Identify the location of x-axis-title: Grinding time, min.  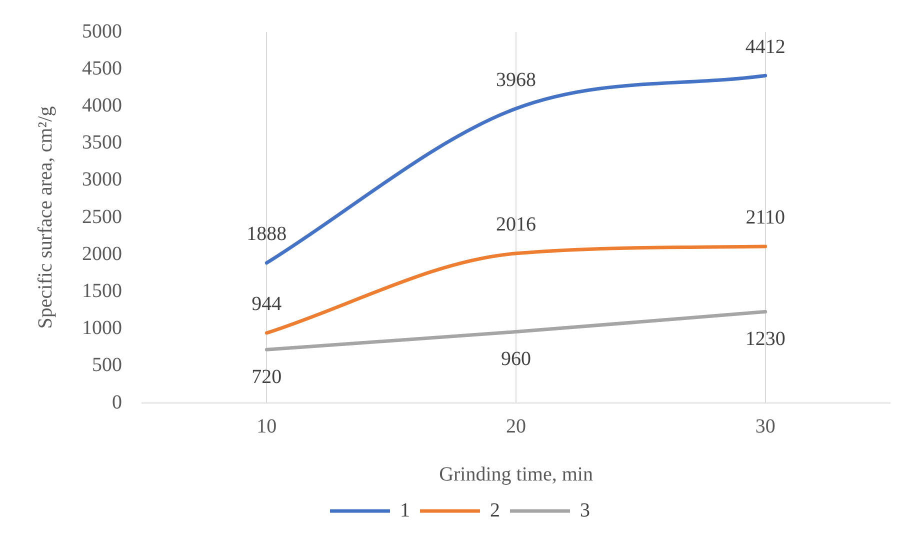
(516, 474).